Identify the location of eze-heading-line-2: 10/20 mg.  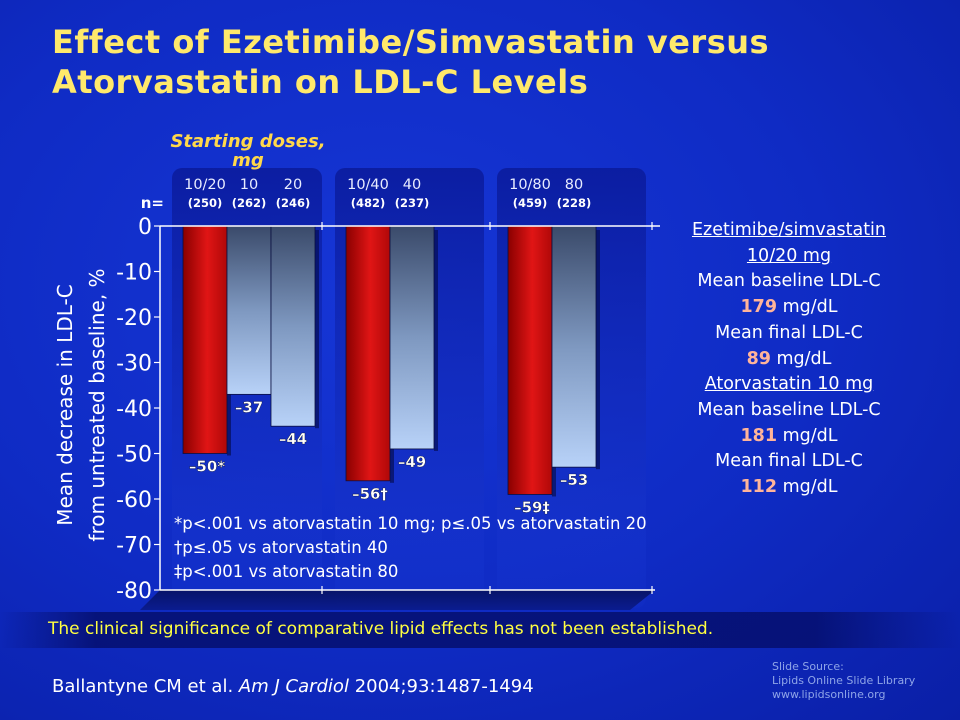
(789, 255).